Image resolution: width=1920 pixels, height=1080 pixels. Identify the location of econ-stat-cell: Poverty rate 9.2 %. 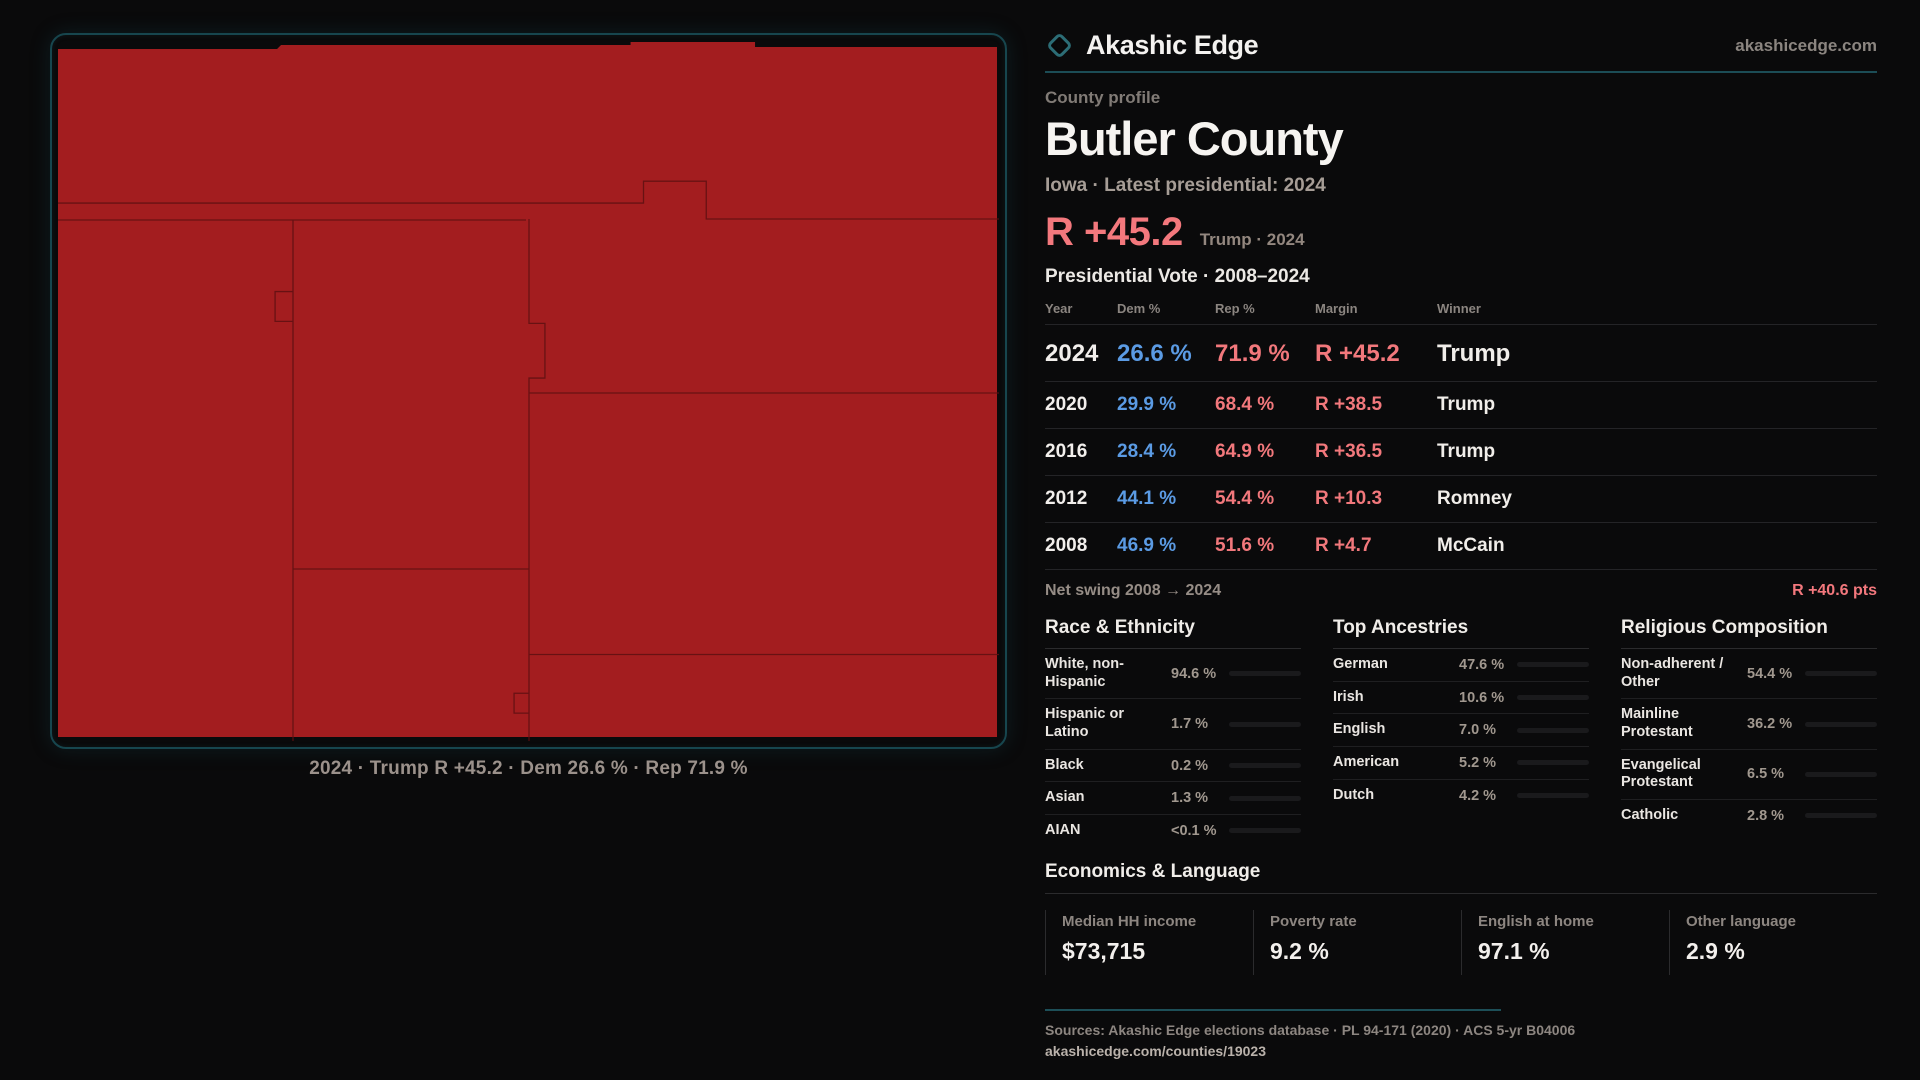
(1357, 942).